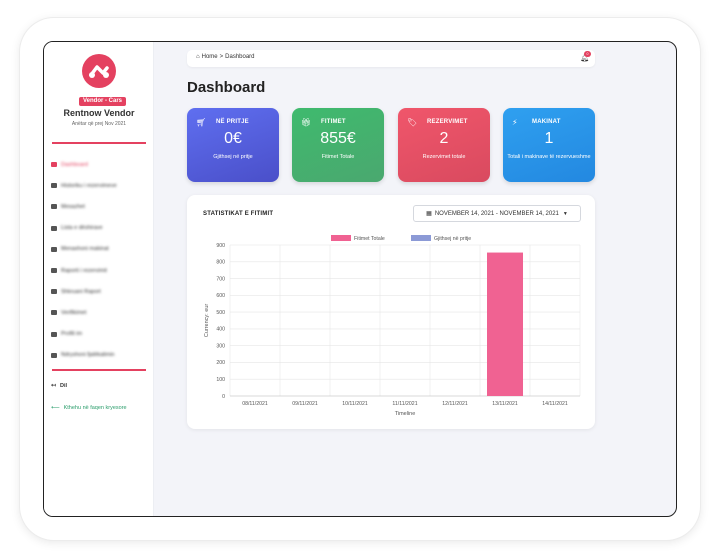  What do you see at coordinates (226, 87) in the screenshot?
I see `page-title: Dashboard` at bounding box center [226, 87].